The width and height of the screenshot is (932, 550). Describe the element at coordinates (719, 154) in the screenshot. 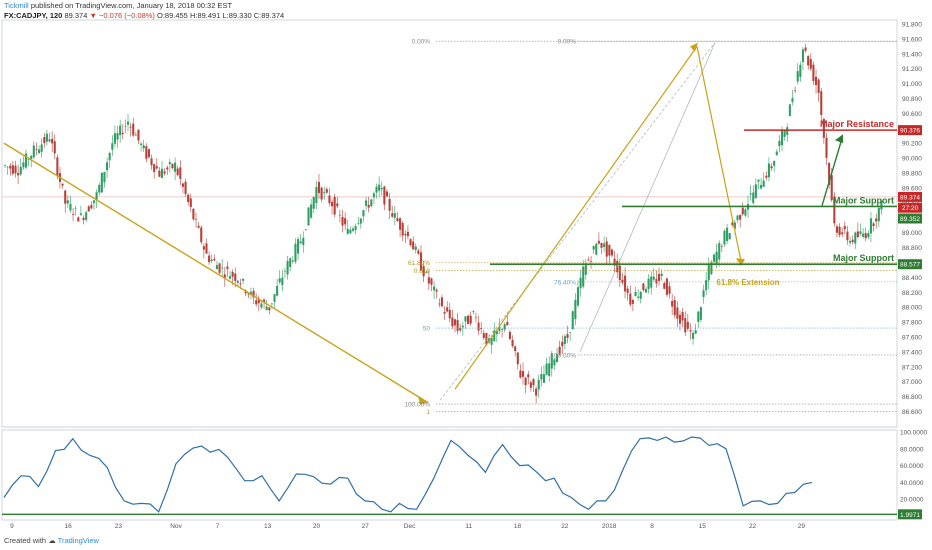

I see `swing-down-line` at that location.